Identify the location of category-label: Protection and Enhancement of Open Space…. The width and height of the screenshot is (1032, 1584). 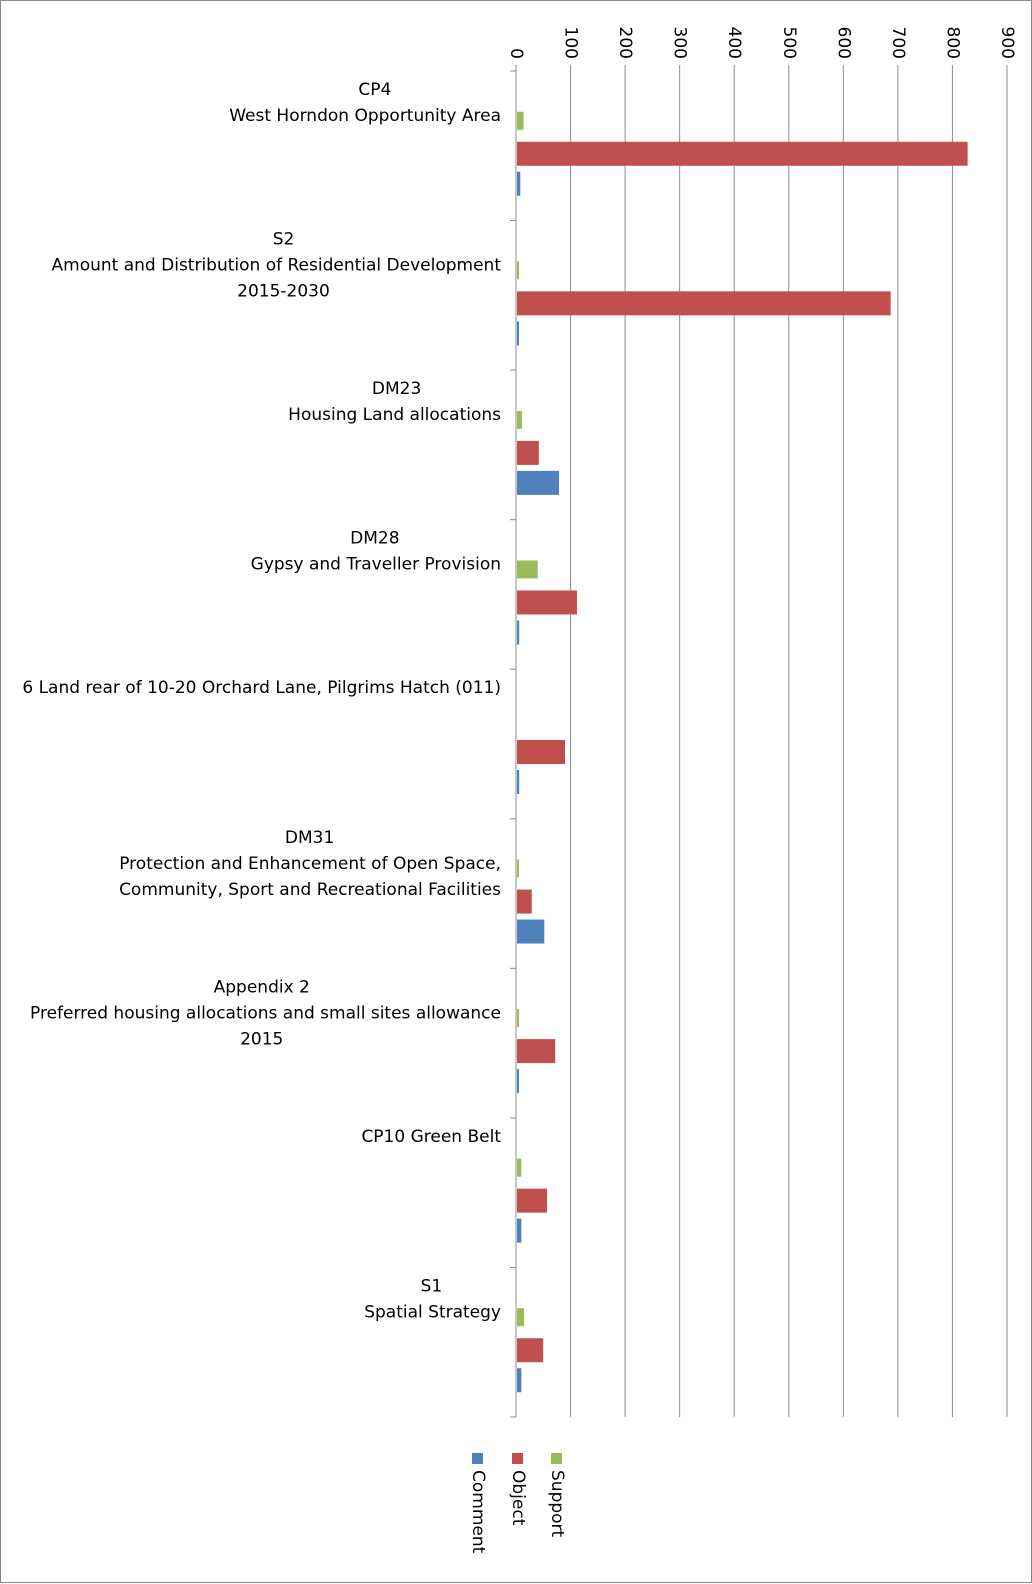
(310, 864).